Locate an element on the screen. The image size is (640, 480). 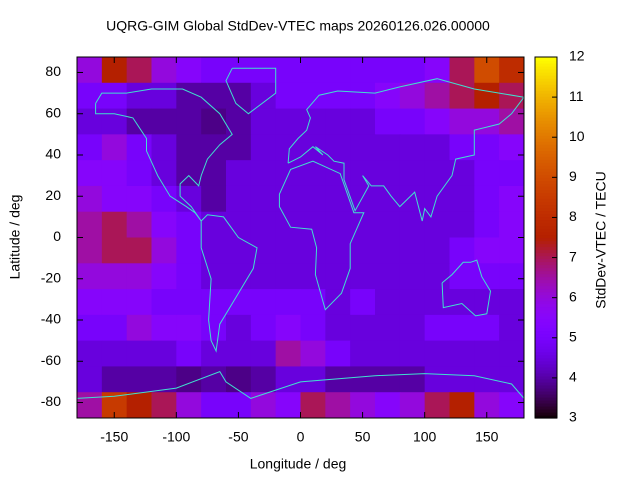
y-tick-label: -60 is located at coordinates (51, 360).